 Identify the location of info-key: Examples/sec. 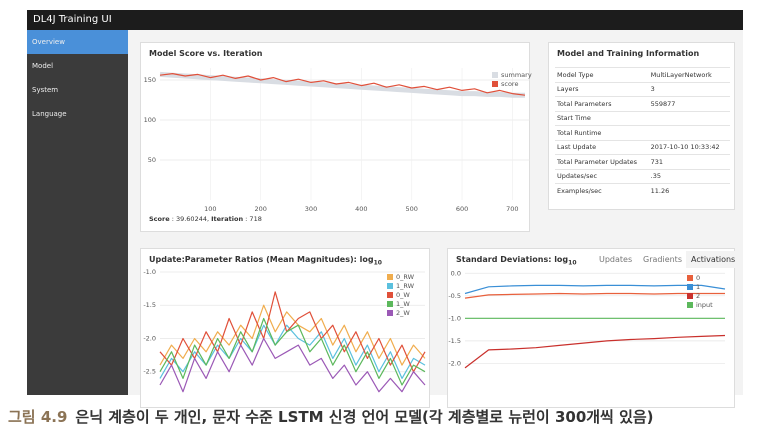
(602, 190).